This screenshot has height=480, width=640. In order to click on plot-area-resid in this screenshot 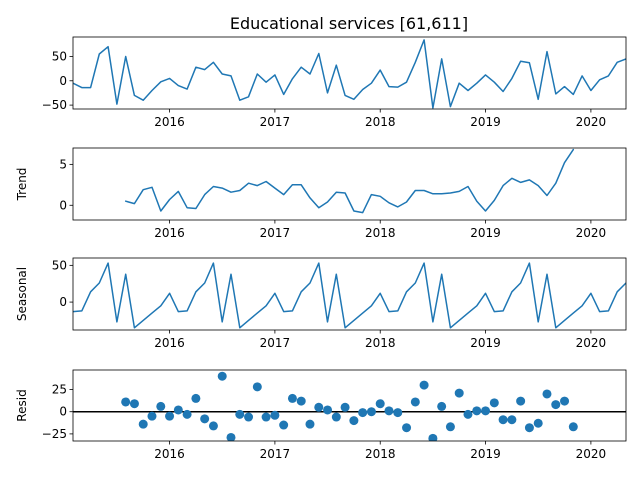, I will do `click(349, 406)`.